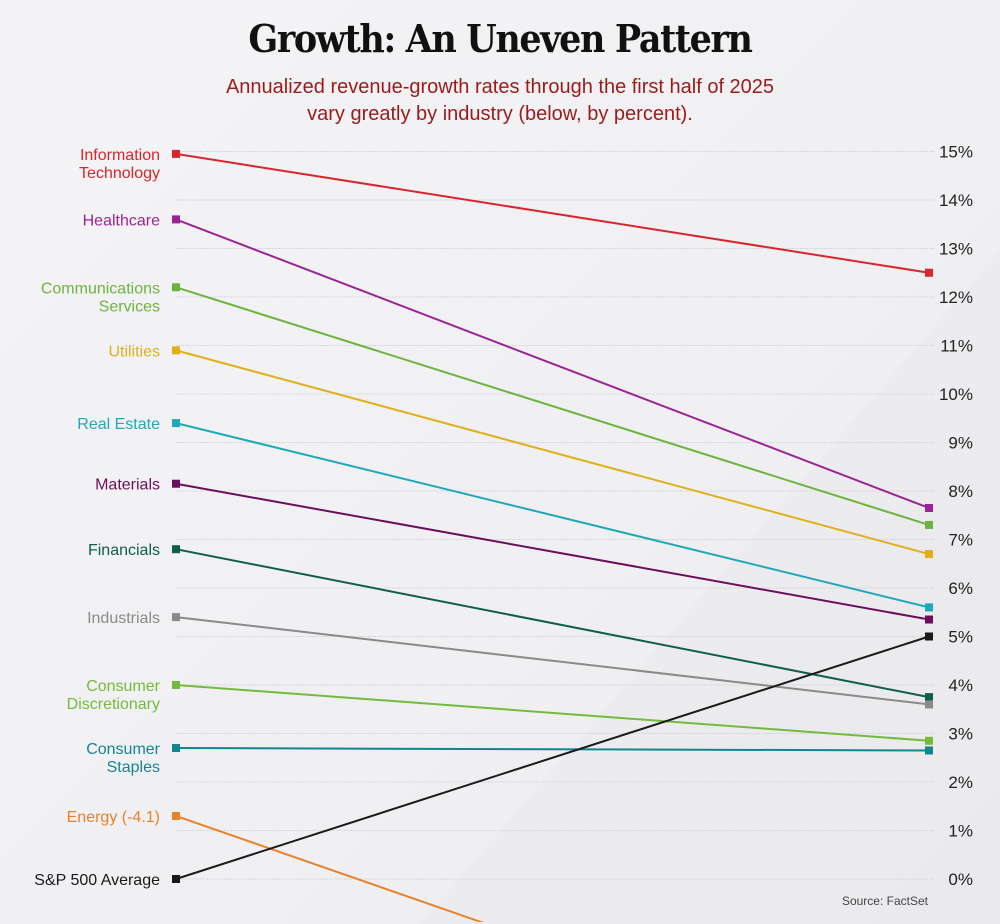  I want to click on y-tick-label: 8%, so click(960, 491).